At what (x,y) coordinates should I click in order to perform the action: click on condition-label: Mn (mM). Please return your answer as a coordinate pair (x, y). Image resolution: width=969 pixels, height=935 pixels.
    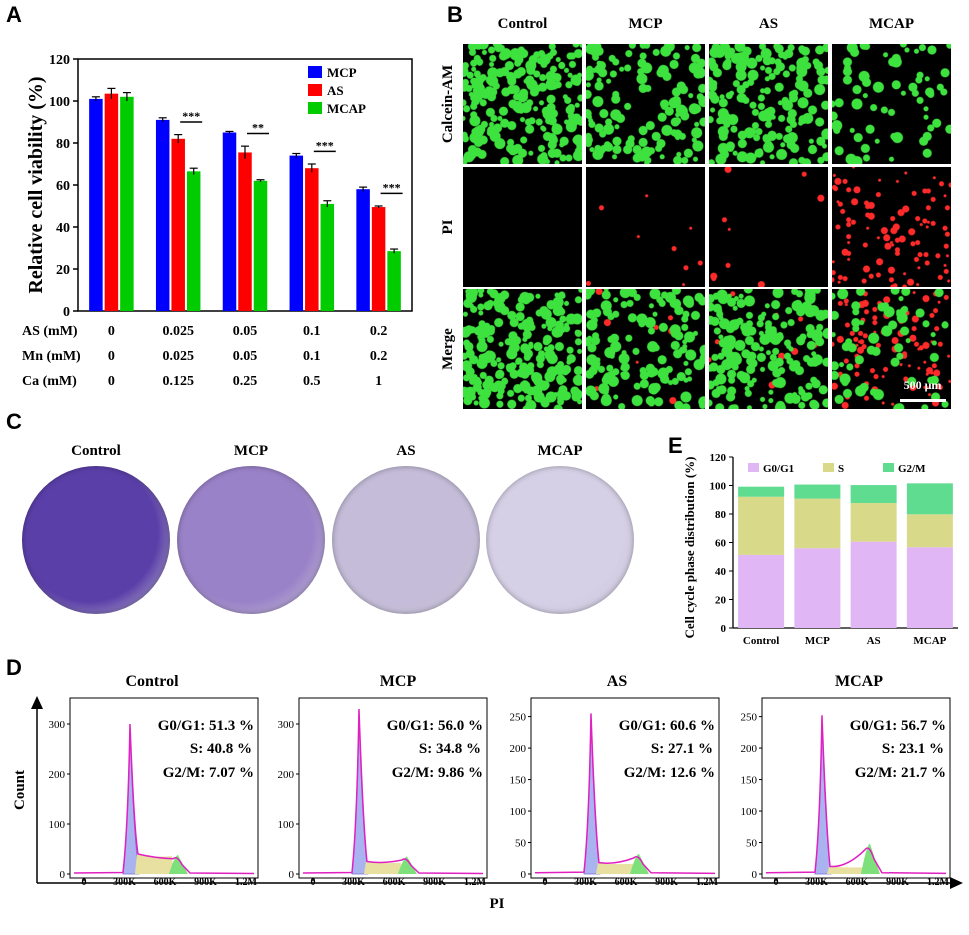
    Looking at the image, I should click on (51, 356).